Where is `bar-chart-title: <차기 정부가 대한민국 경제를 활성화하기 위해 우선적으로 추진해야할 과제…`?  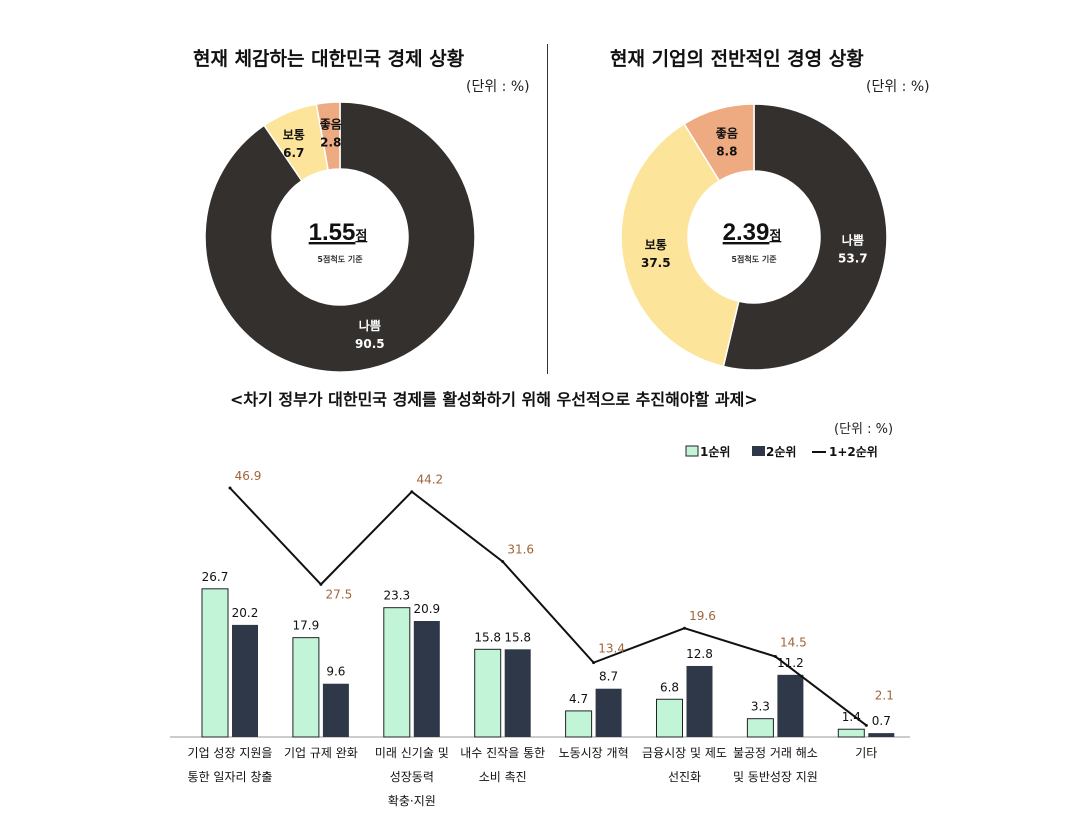
bar-chart-title: <차기 정부가 대한민국 경제를 활성화하기 위해 우선적으로 추진해야할 과제… is located at coordinates (494, 399).